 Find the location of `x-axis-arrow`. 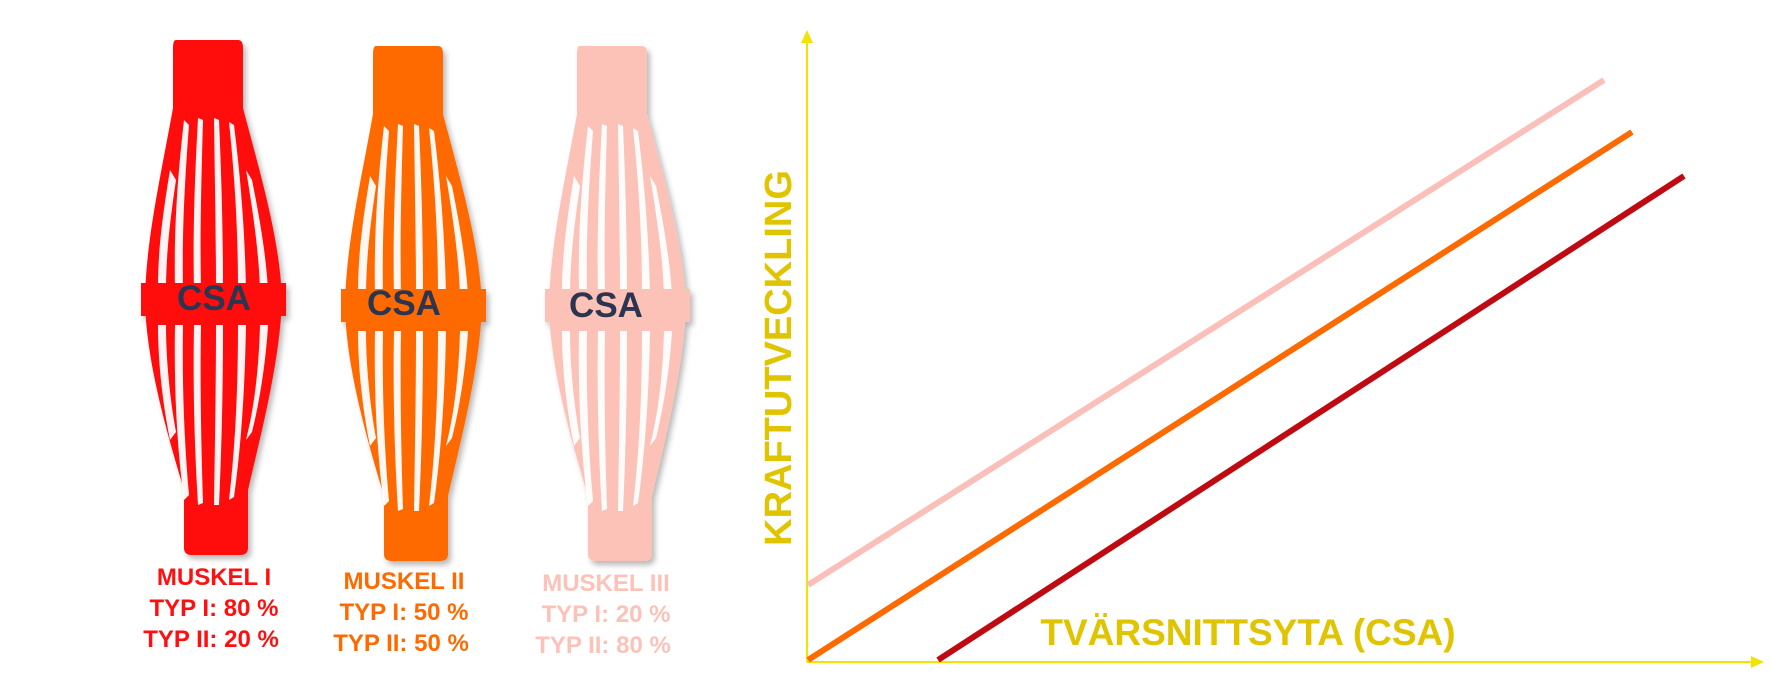

x-axis-arrow is located at coordinates (1757, 662).